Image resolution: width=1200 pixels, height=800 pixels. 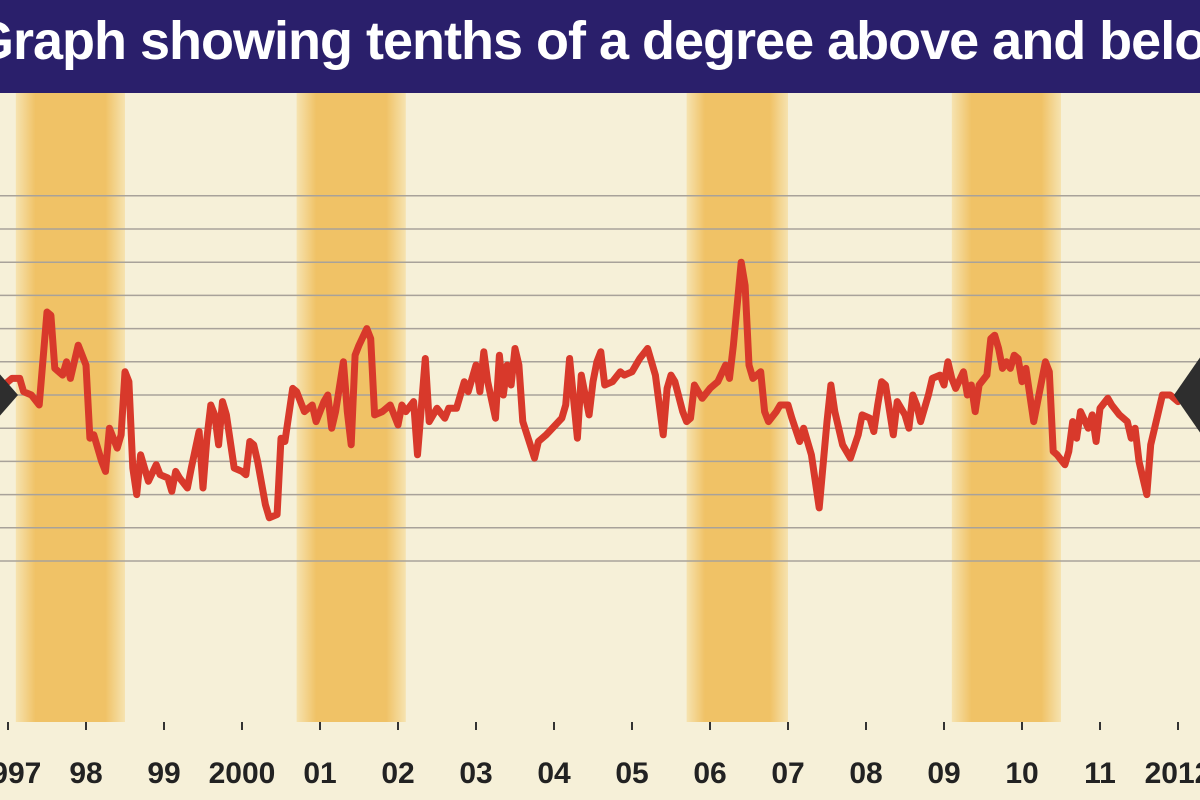 What do you see at coordinates (709, 773) in the screenshot?
I see `x-tick-label: 06` at bounding box center [709, 773].